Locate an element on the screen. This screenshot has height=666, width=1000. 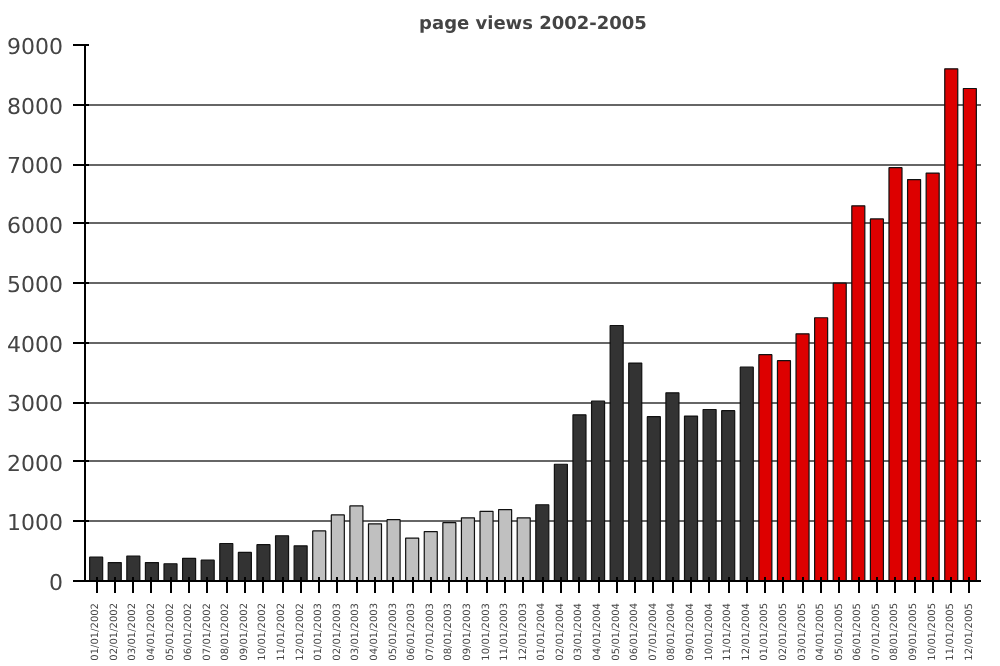
y-tick-label: 1000 is located at coordinates (35, 523).